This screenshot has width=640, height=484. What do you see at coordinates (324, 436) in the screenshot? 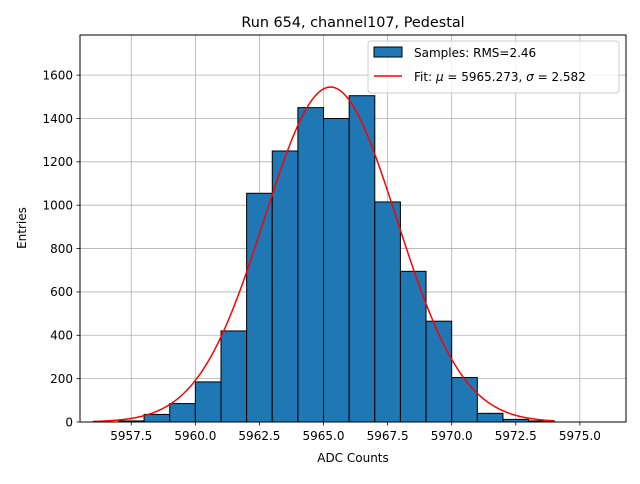
I see `x-tick-label: 5965.0` at bounding box center [324, 436].